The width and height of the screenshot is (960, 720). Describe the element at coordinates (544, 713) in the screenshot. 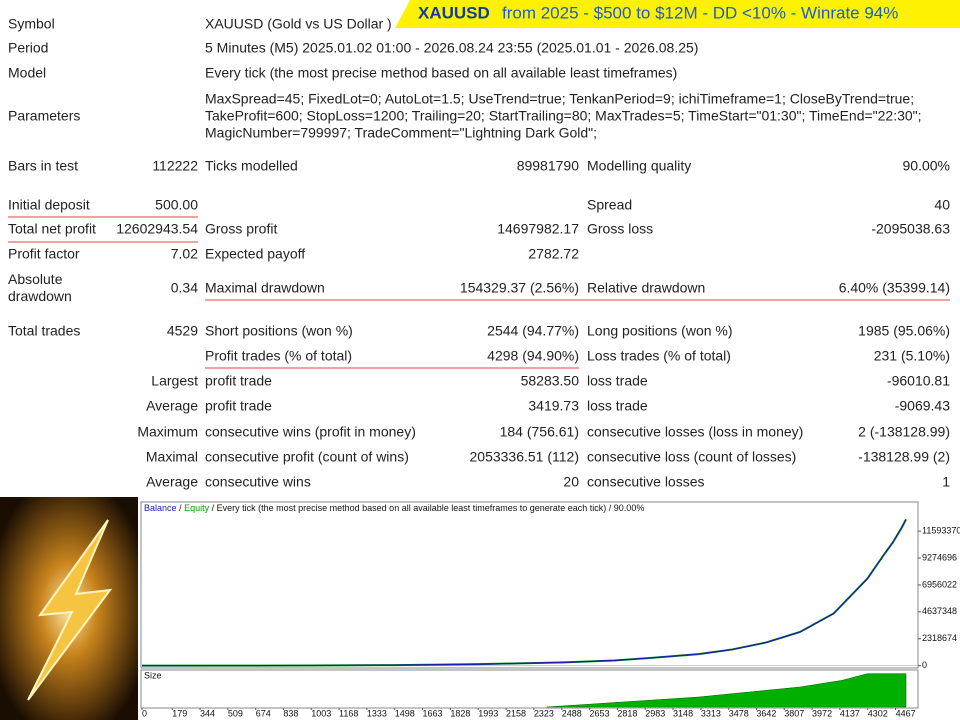

I see `x-tick-label: 2323` at that location.